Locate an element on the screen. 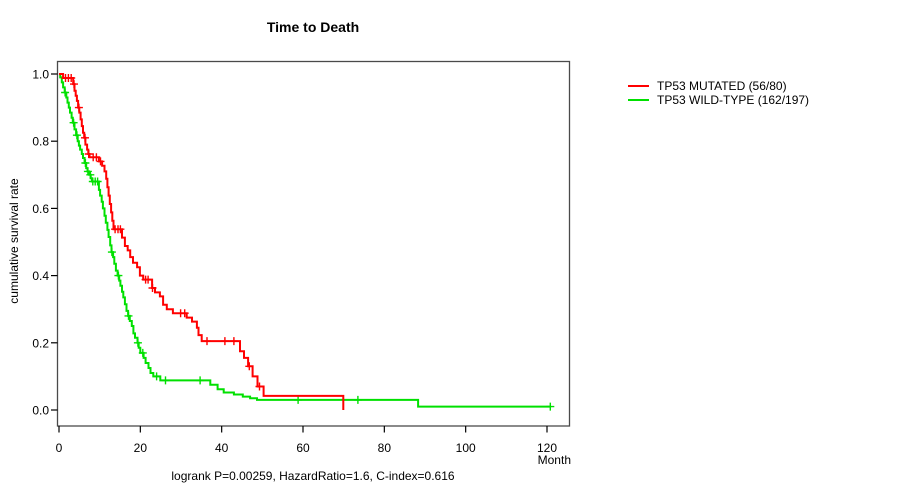 This screenshot has width=900, height=500. y-tick-label: 0.8 is located at coordinates (40, 142).